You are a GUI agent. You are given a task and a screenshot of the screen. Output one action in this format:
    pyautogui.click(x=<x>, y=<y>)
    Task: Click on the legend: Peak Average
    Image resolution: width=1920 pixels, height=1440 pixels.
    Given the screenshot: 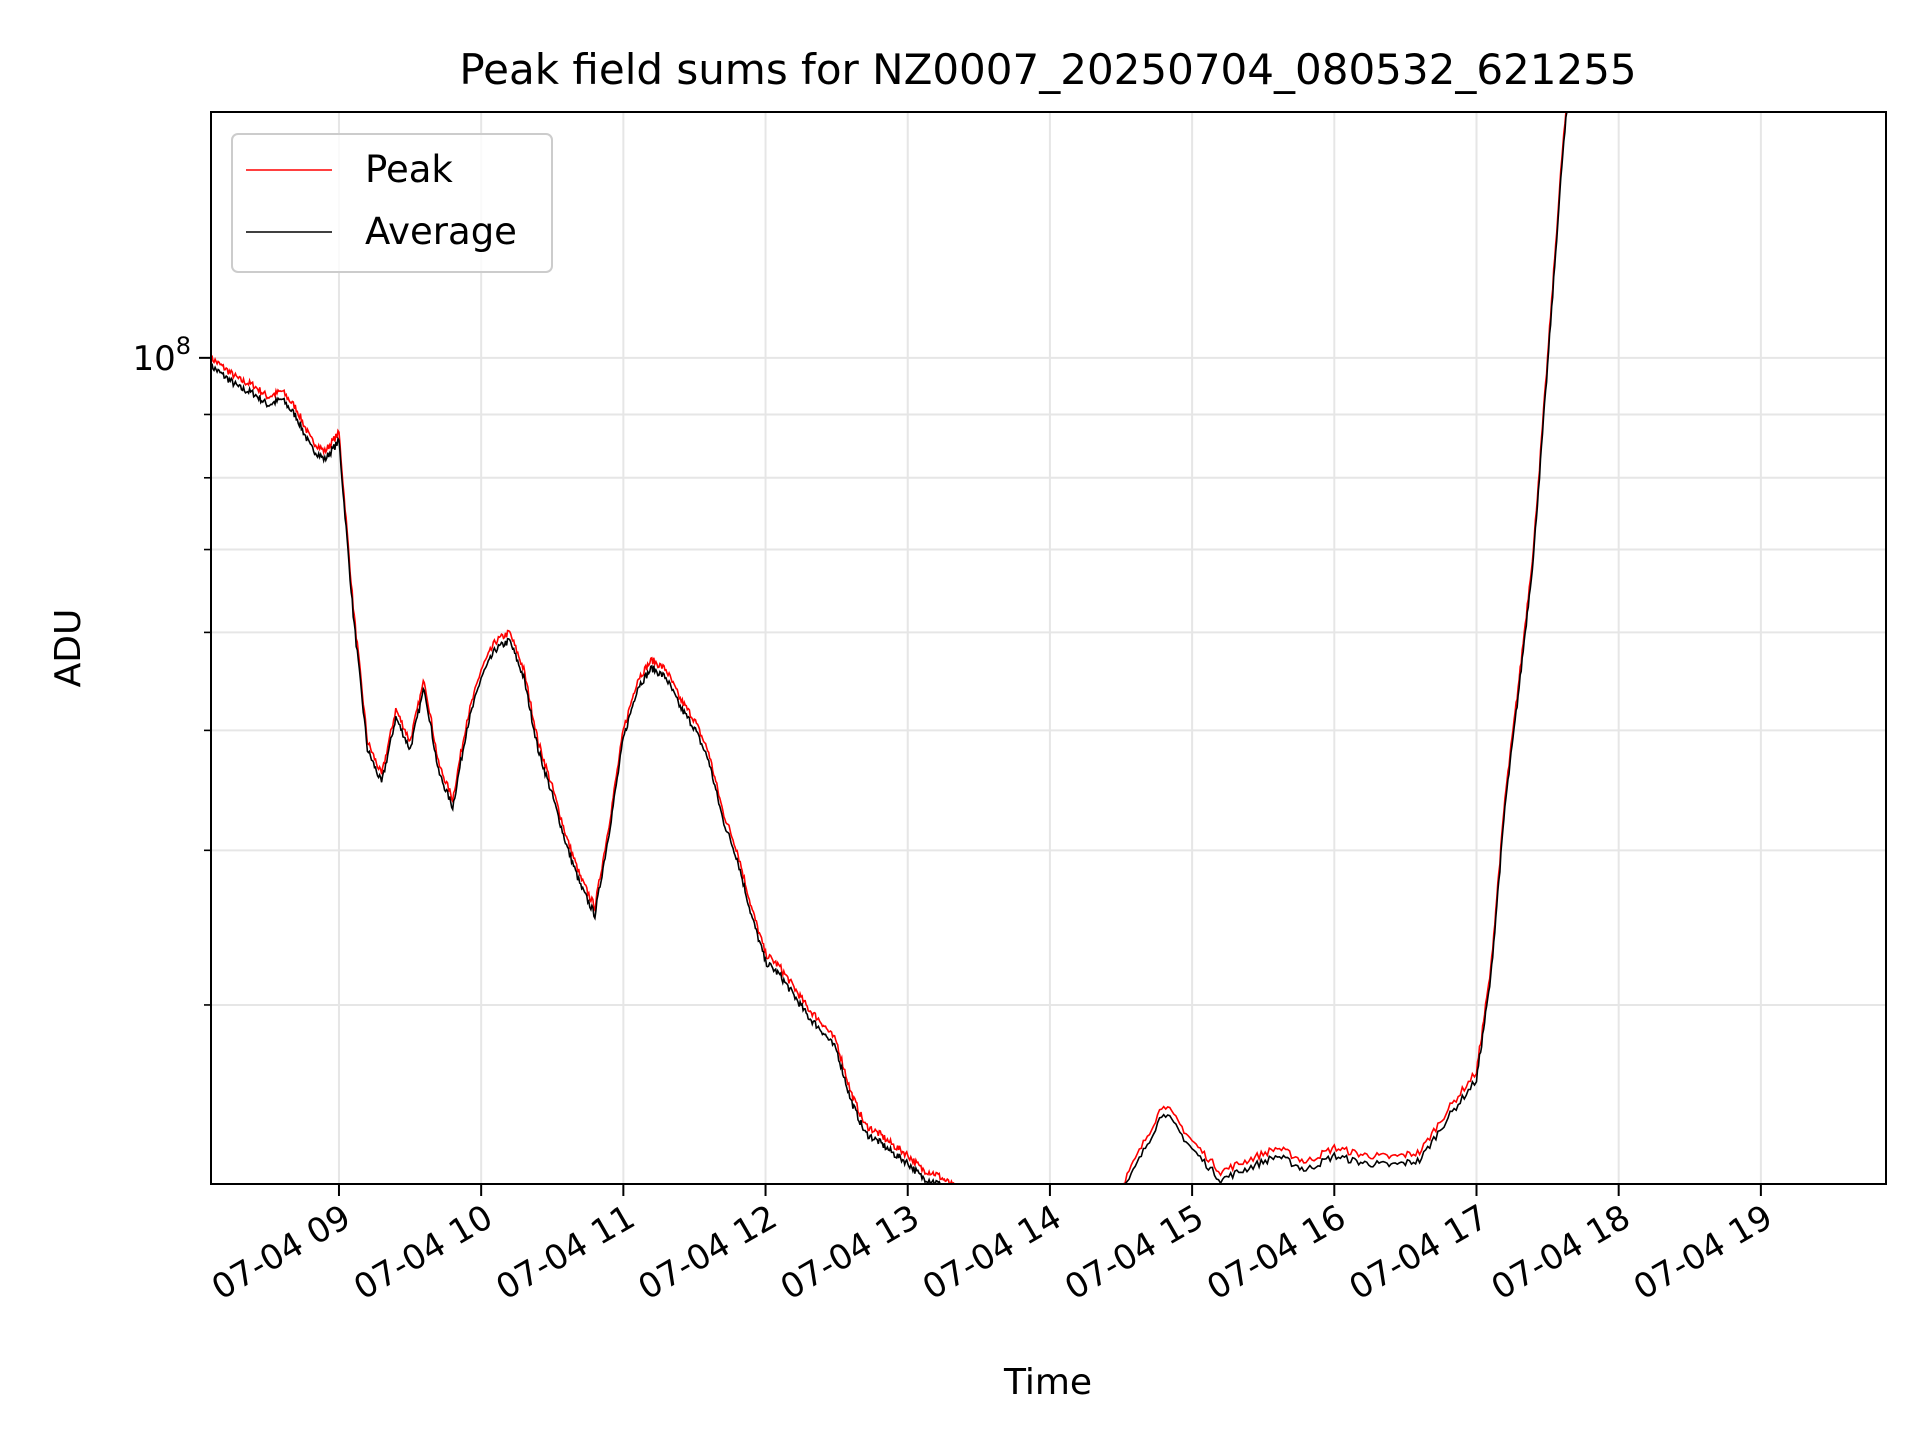 What is the action you would take?
    pyautogui.click(x=392, y=203)
    